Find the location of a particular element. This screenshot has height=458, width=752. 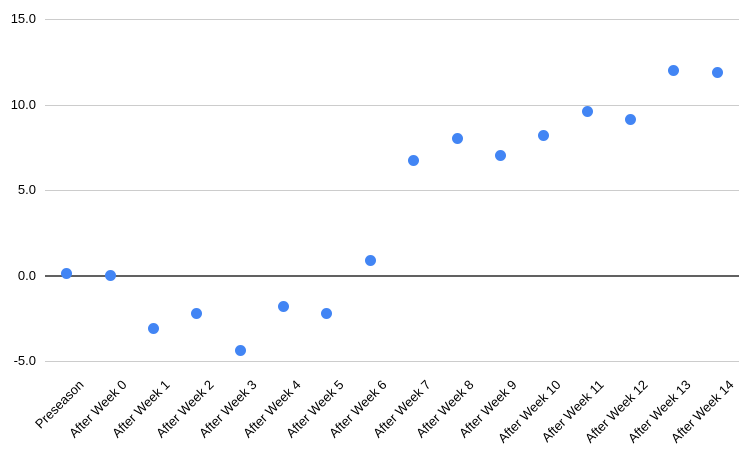

zero-baseline is located at coordinates (392, 275).